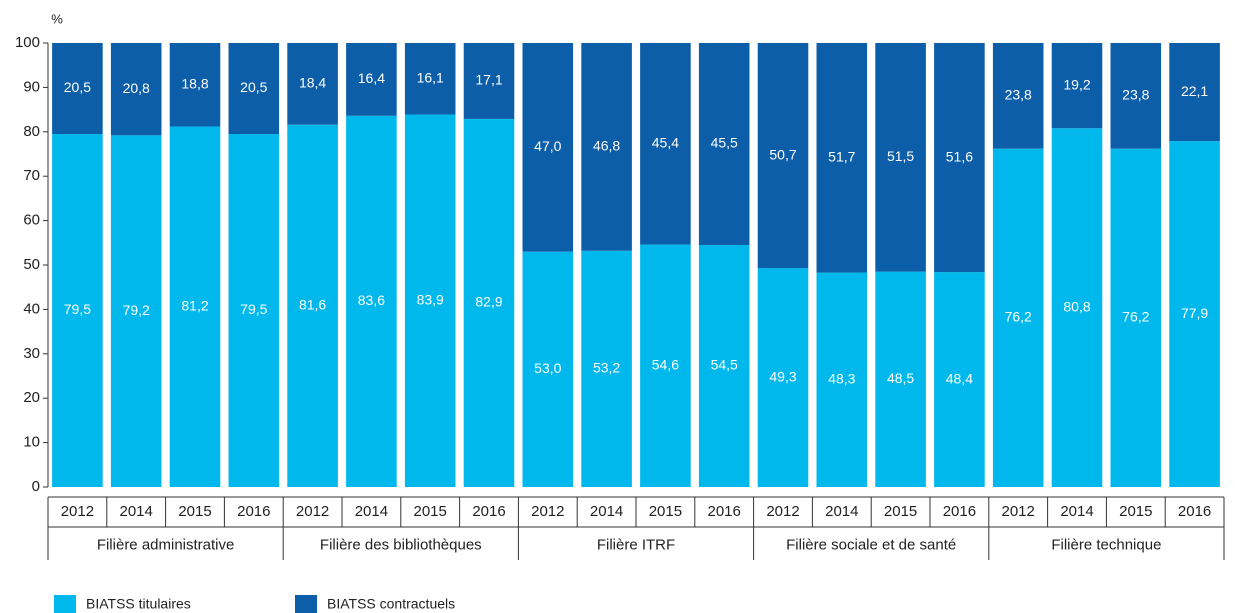 The height and width of the screenshot is (613, 1235). What do you see at coordinates (31, 86) in the screenshot?
I see `y-tick-label: 90` at bounding box center [31, 86].